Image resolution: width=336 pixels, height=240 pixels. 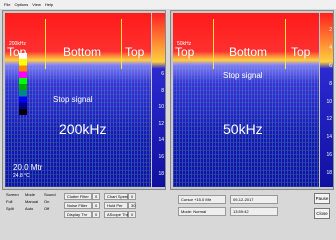 I want to click on frequency: 200kHz, so click(x=83, y=129).